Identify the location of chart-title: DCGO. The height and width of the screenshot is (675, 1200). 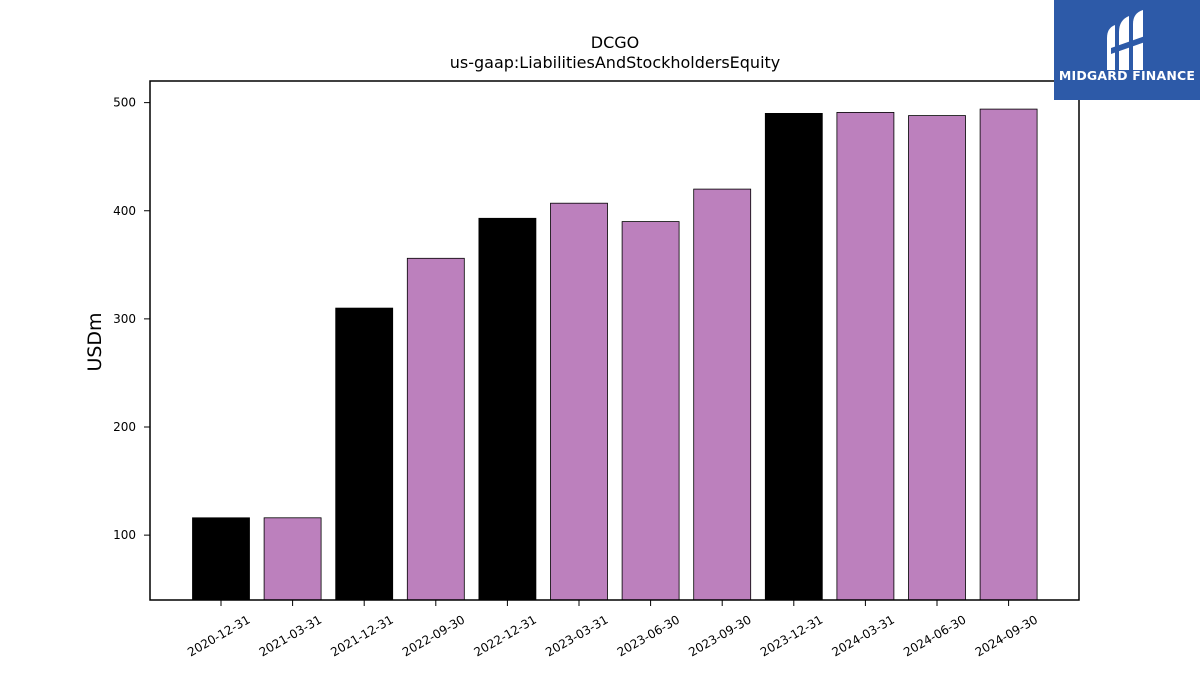
(615, 42).